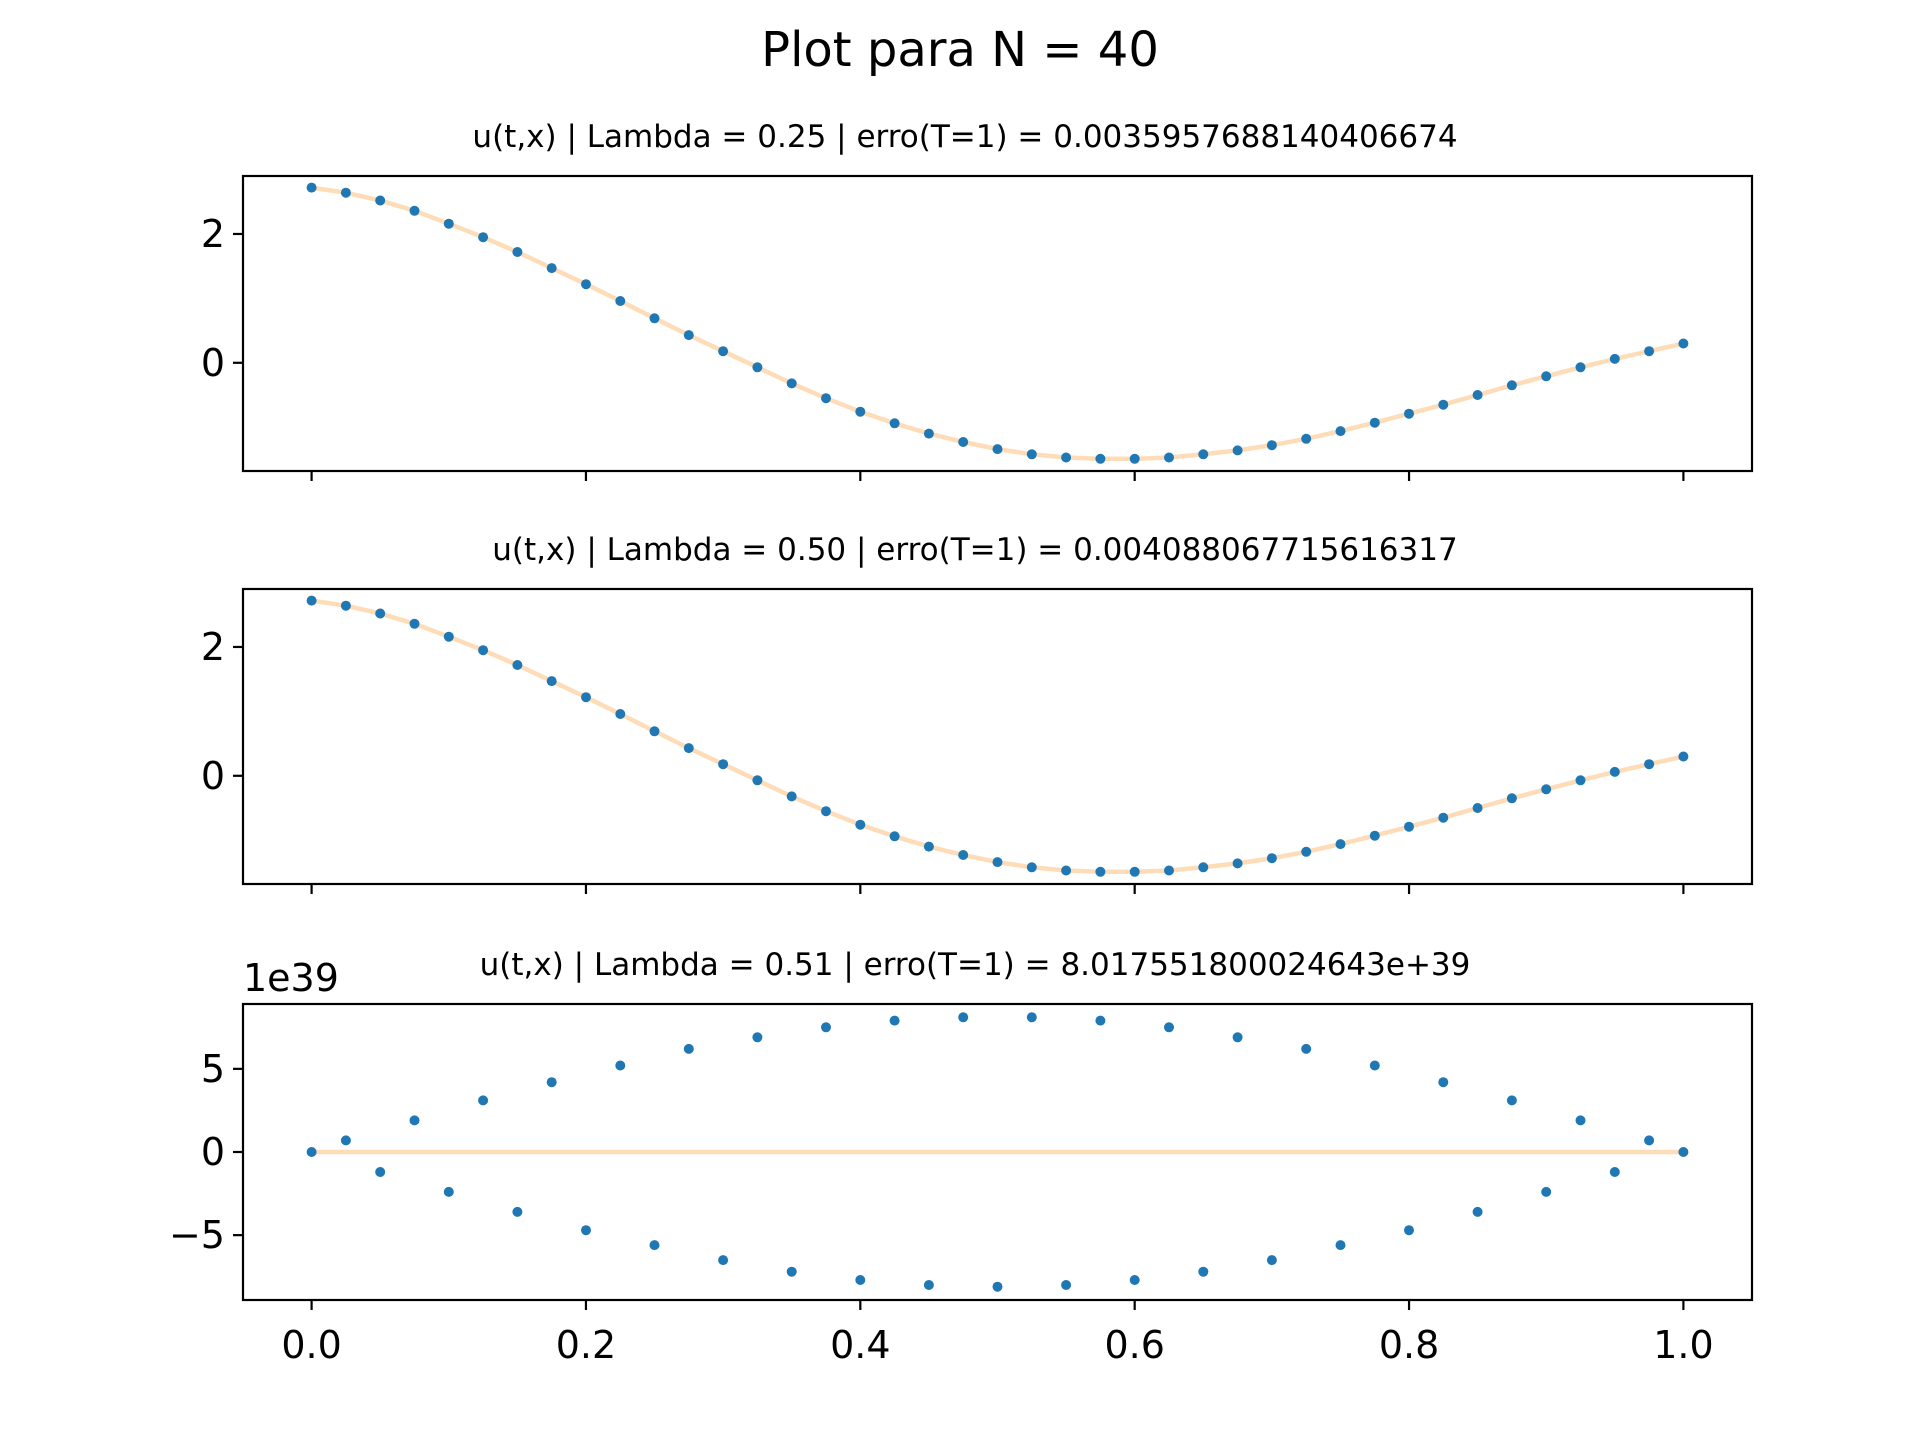 Image resolution: width=1920 pixels, height=1440 pixels. What do you see at coordinates (960, 50) in the screenshot?
I see `figure-title: Plot para N = 40` at bounding box center [960, 50].